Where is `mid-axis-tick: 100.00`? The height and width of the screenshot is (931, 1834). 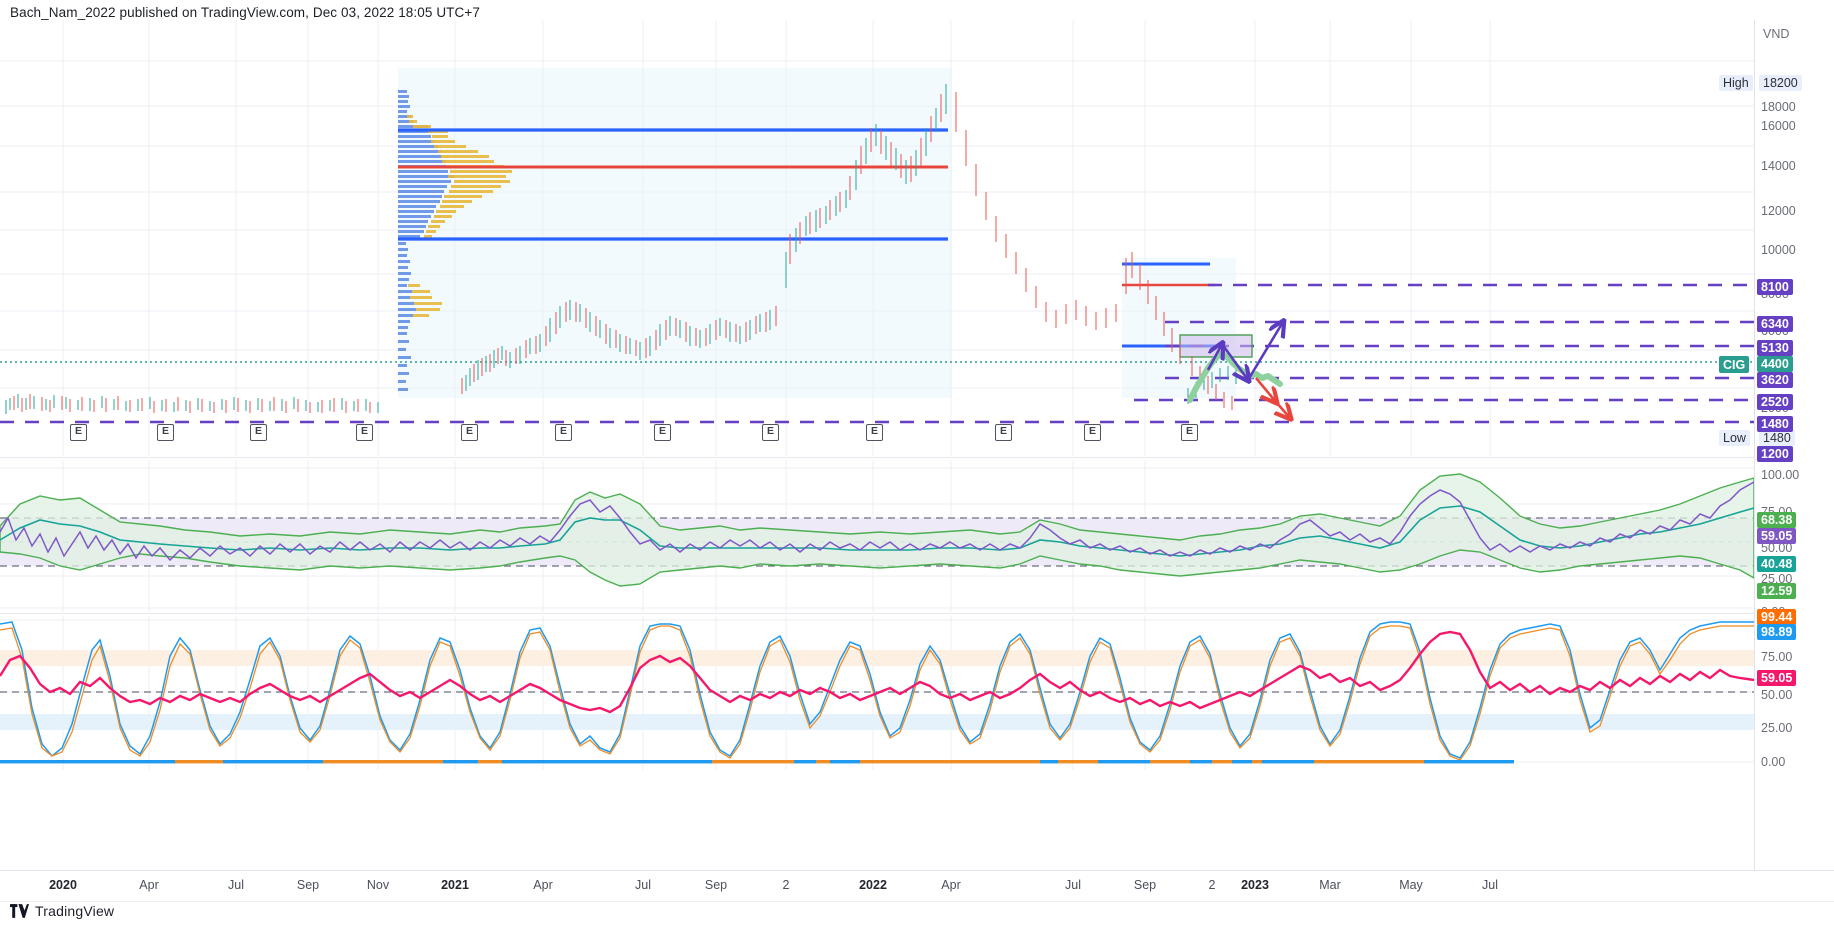
mid-axis-tick: 100.00 is located at coordinates (1780, 475).